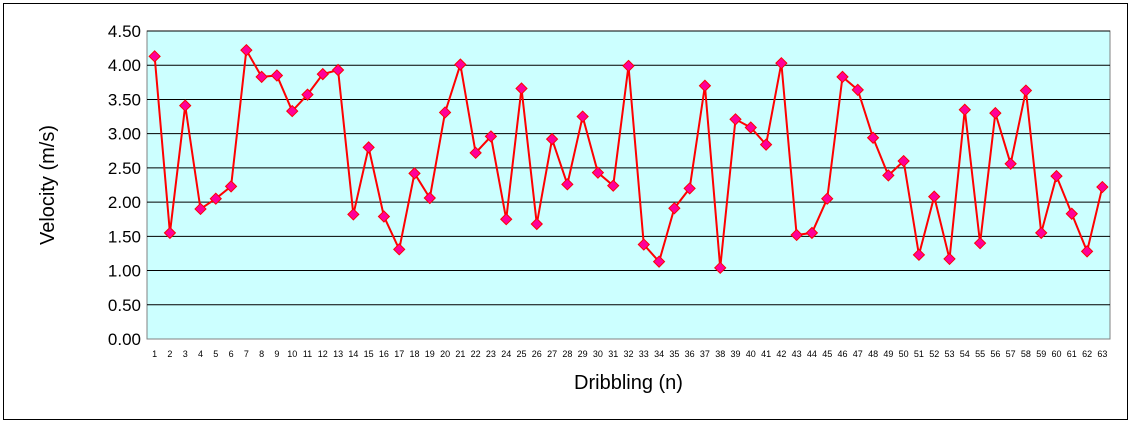  Describe the element at coordinates (628, 383) in the screenshot. I see `x-axis-title: Dribbling (n)` at that location.